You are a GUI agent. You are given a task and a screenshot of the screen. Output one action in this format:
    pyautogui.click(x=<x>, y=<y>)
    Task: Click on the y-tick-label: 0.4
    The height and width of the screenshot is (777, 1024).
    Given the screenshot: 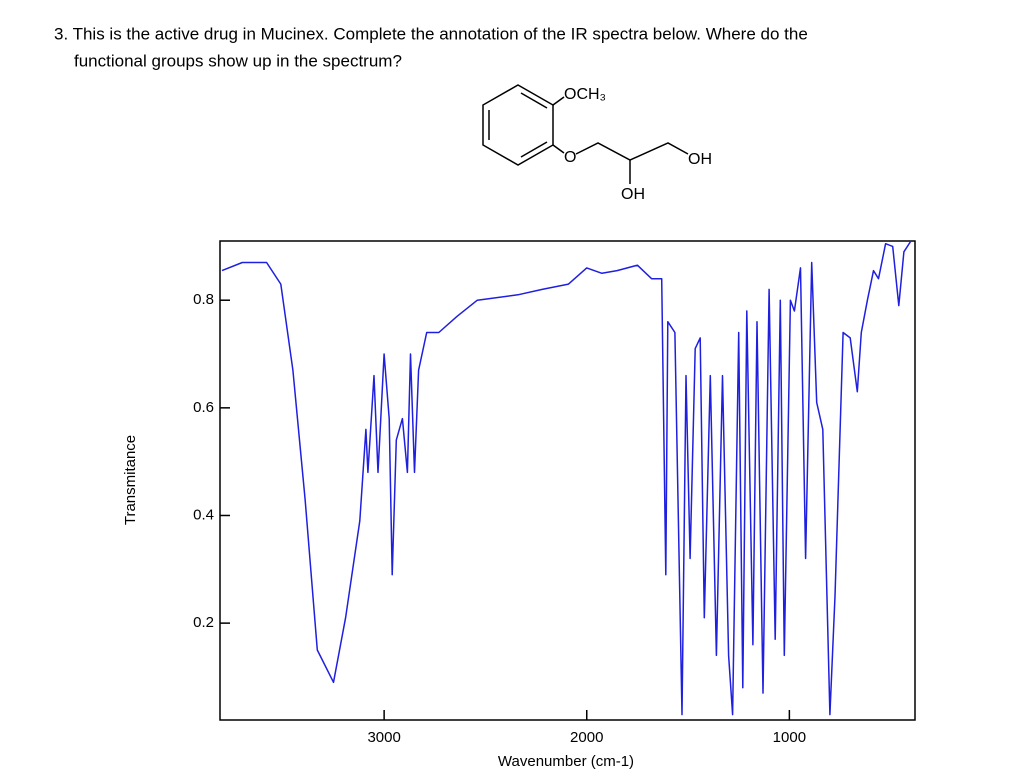 What is the action you would take?
    pyautogui.click(x=203, y=514)
    